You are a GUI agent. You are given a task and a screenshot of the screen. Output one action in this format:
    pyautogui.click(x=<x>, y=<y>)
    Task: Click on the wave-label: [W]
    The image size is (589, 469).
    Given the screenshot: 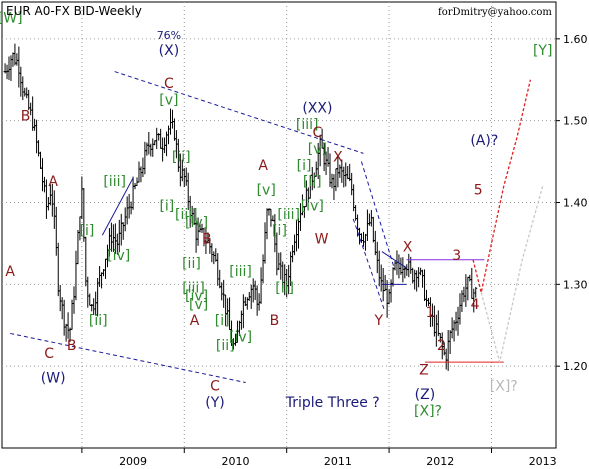 What is the action you would take?
    pyautogui.click(x=11, y=18)
    